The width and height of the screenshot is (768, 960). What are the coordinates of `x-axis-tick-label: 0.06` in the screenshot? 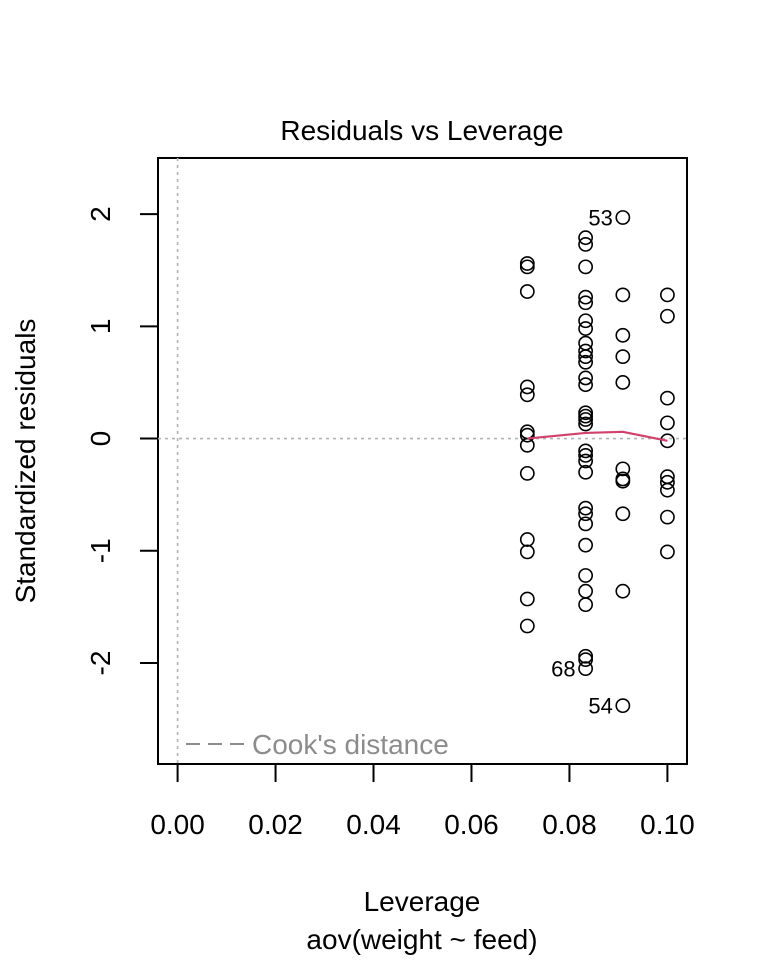 It's located at (471, 824).